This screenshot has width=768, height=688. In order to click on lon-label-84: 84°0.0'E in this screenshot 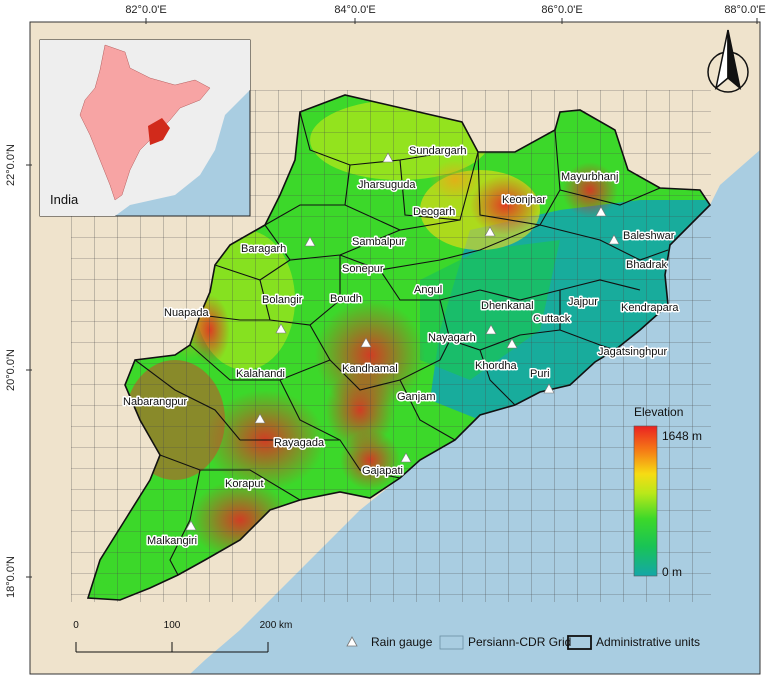, I will do `click(354, 10)`.